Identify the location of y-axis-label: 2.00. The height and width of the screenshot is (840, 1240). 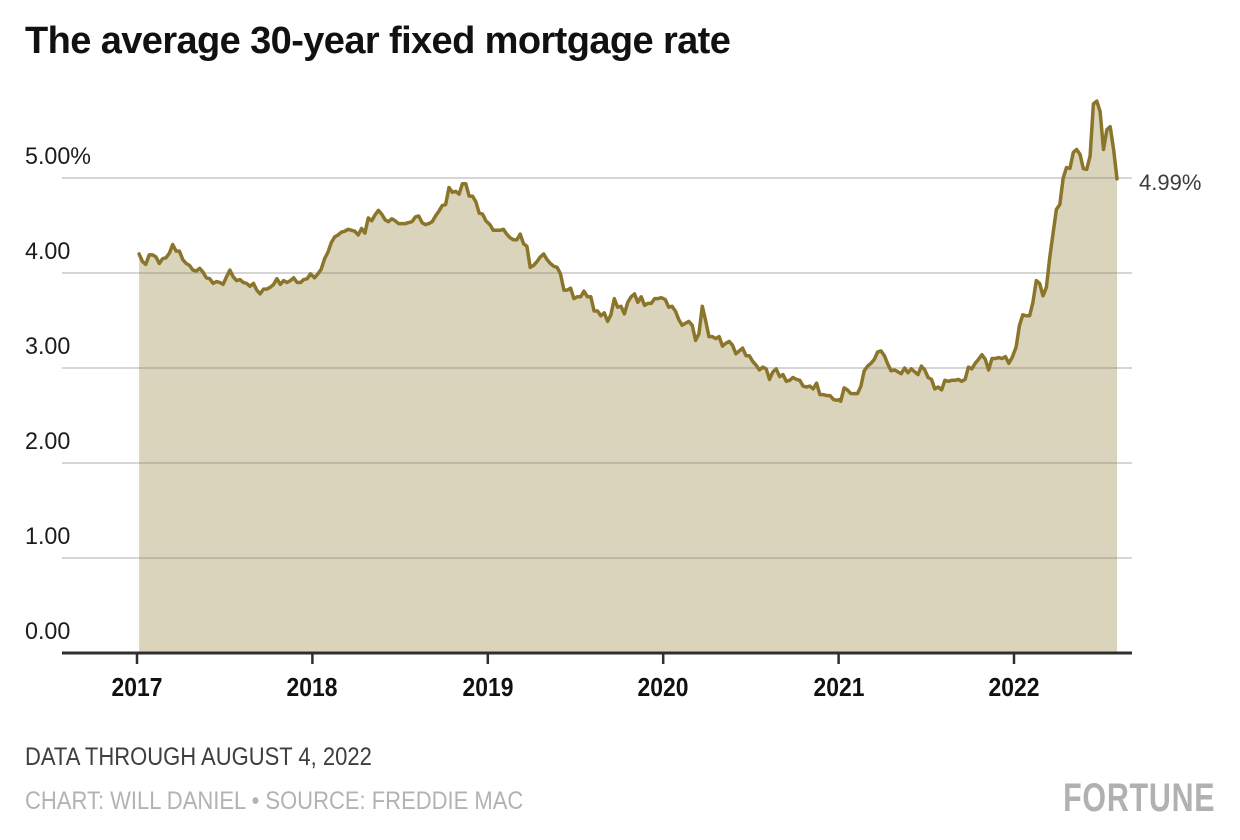
(48, 441).